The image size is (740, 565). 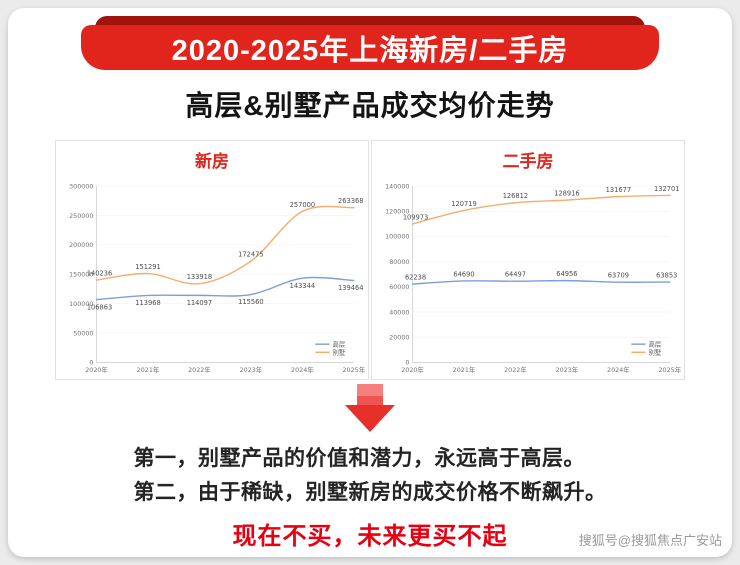 What do you see at coordinates (147, 267) in the screenshot?
I see `svg-text: 151291` at bounding box center [147, 267].